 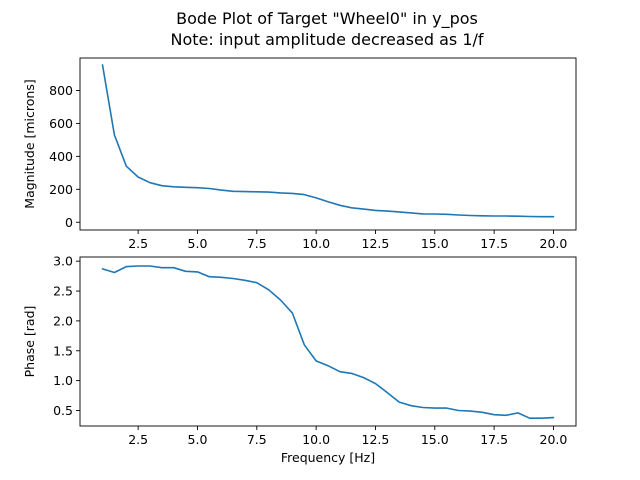 What do you see at coordinates (61, 156) in the screenshot?
I see `magnitude-y-tick-label: 400` at bounding box center [61, 156].